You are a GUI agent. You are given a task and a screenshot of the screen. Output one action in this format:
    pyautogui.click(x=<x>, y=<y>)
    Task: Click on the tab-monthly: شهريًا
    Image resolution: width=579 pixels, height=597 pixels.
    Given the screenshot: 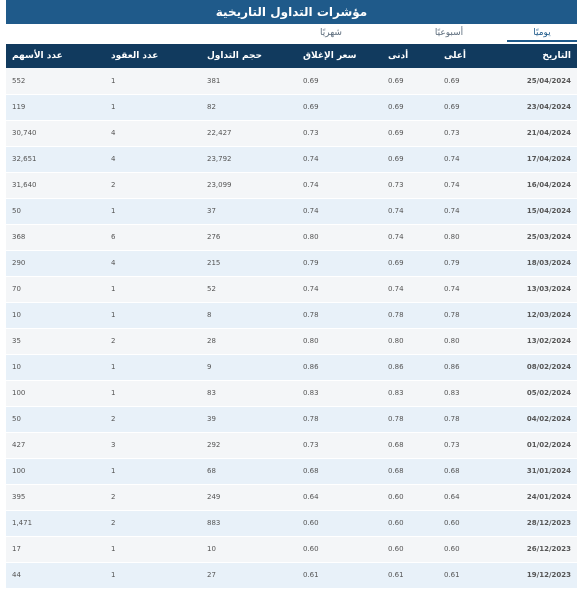 What is the action you would take?
    pyautogui.click(x=331, y=33)
    